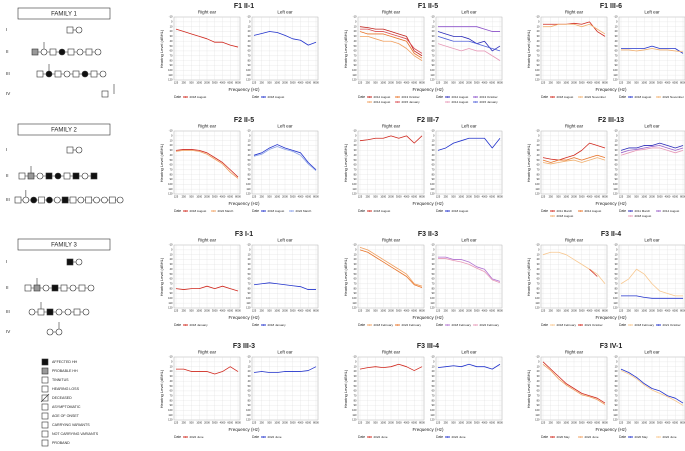  What do you see at coordinates (433, 274) in the screenshot?
I see `y-tick-label: 50` at bounding box center [433, 274].